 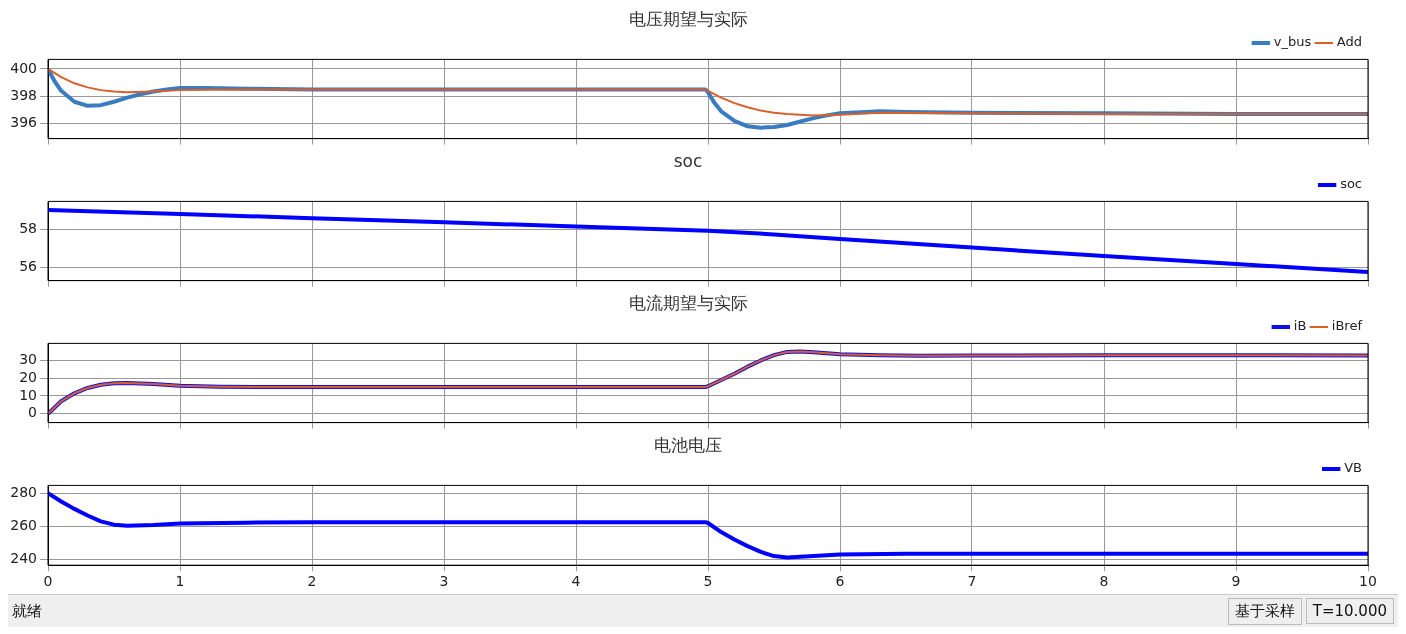 What do you see at coordinates (444, 581) in the screenshot?
I see `x-tick-label: 3` at bounding box center [444, 581].